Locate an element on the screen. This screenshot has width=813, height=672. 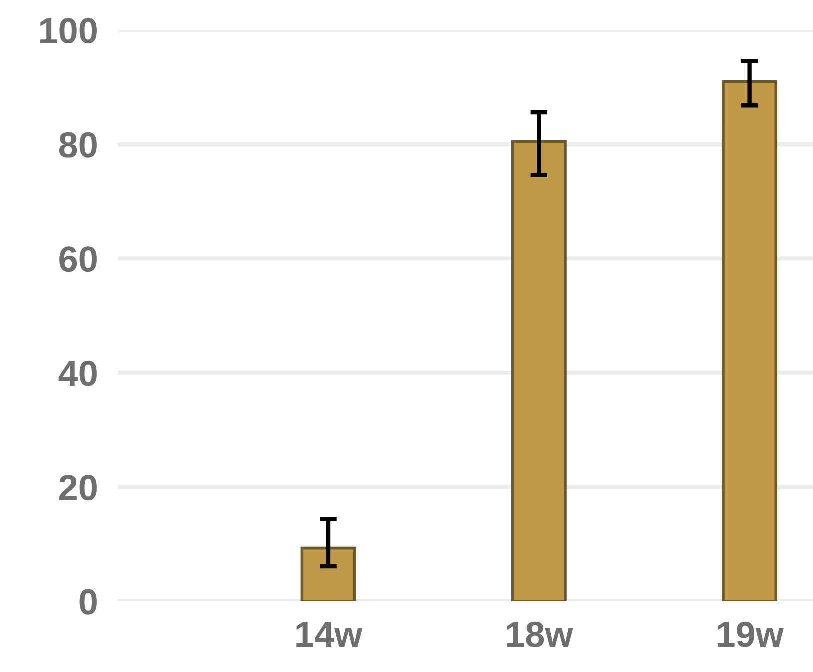
x-tick-label: 18w is located at coordinates (540, 635).